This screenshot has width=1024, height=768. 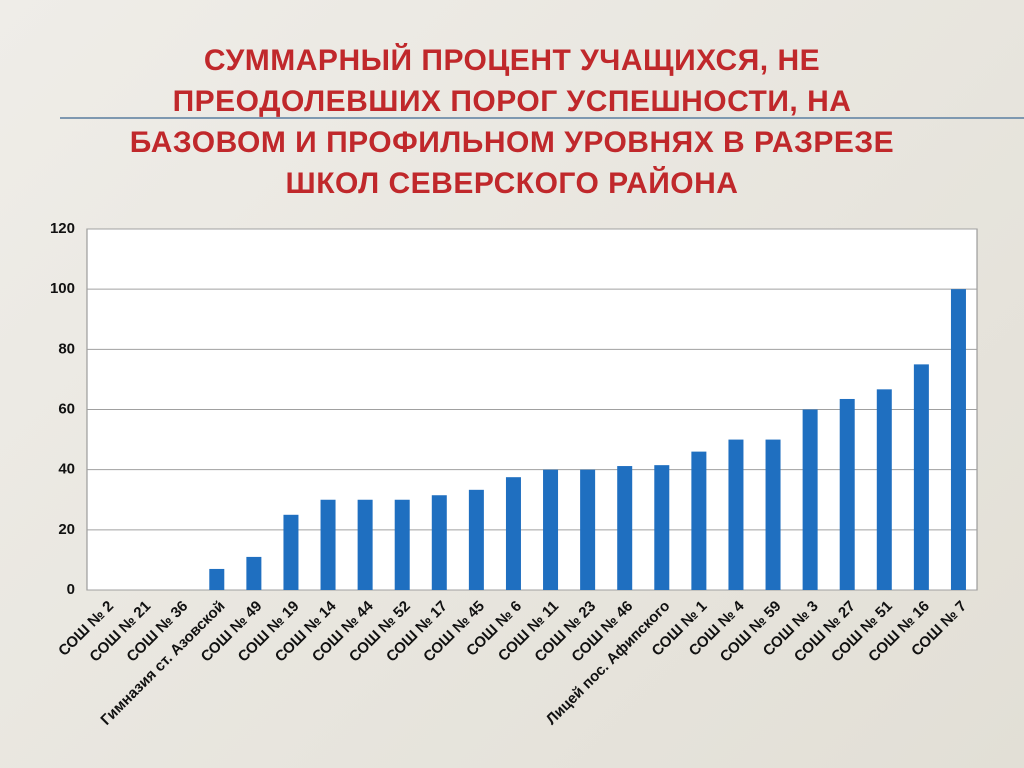 What do you see at coordinates (62, 228) in the screenshot?
I see `y-tick-label: 120` at bounding box center [62, 228].